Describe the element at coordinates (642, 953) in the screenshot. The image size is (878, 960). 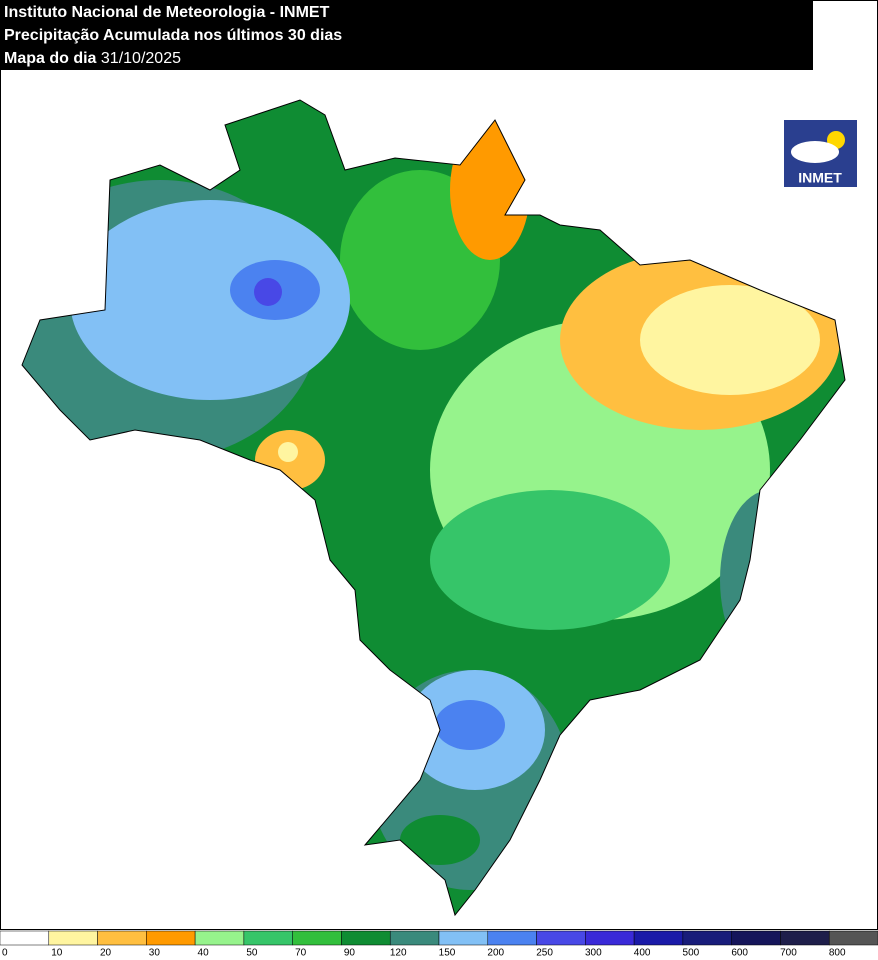
I see `legend-label: 400` at that location.